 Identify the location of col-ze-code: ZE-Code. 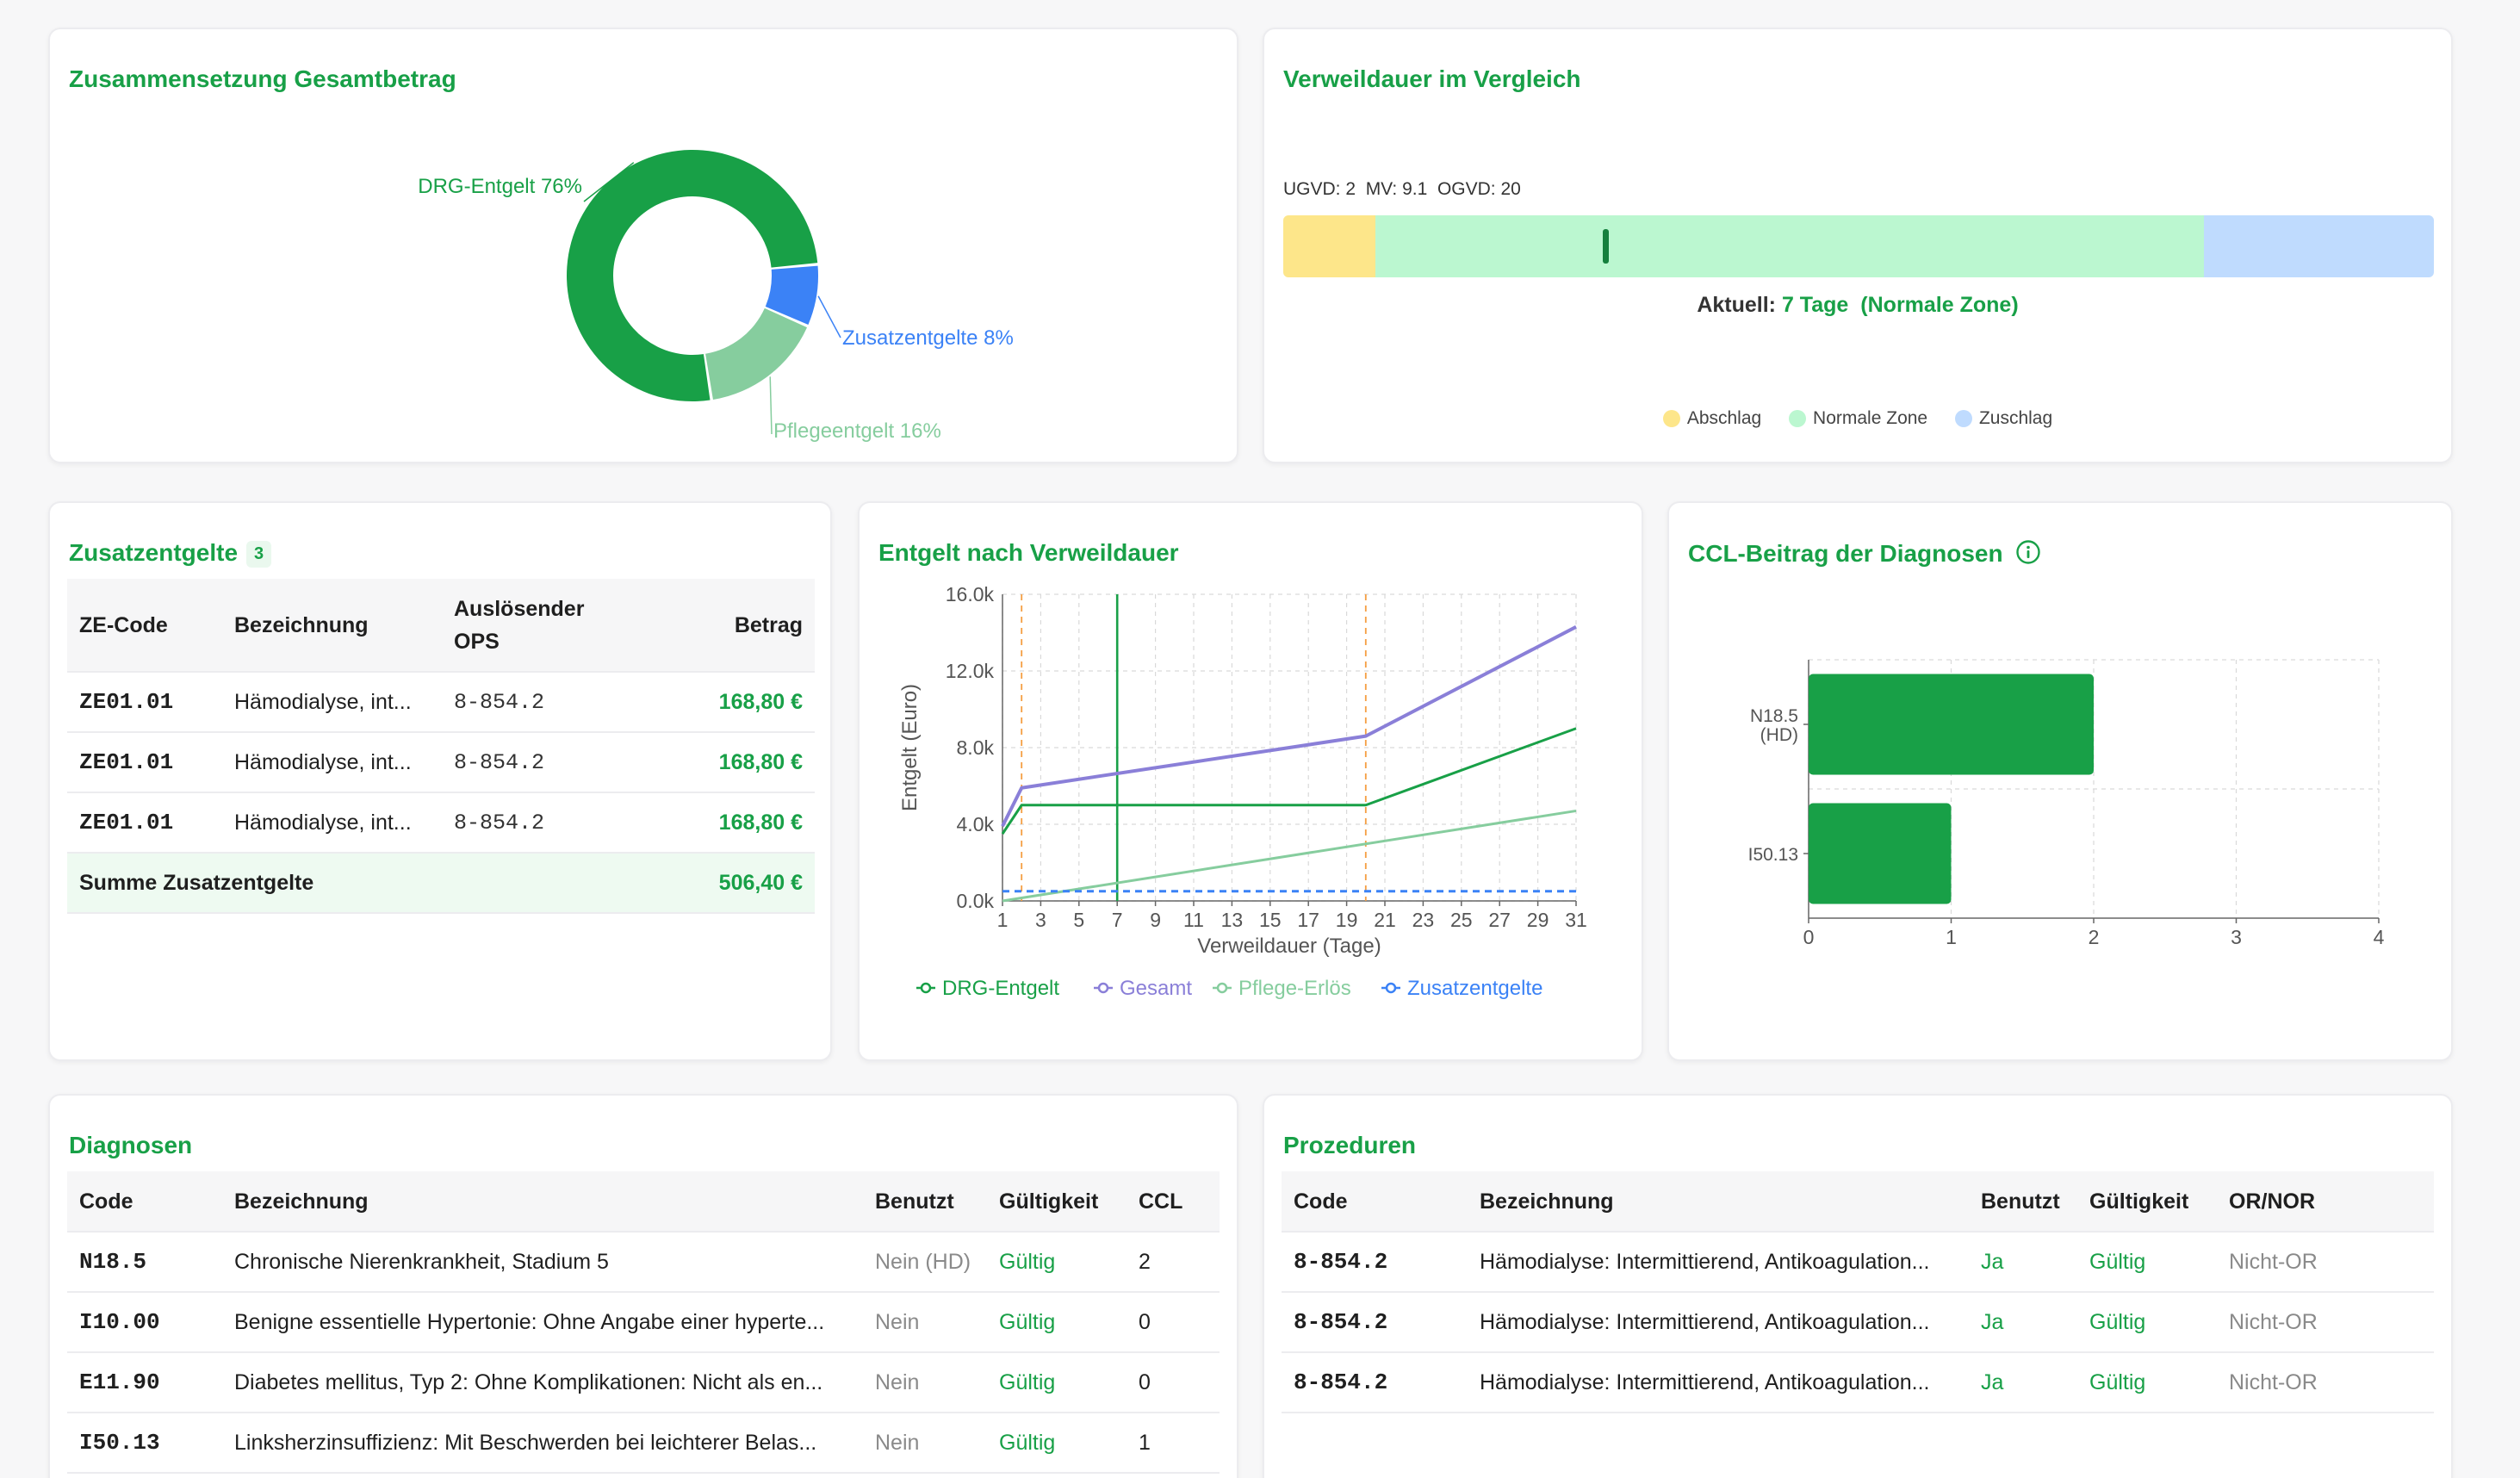
(145, 626).